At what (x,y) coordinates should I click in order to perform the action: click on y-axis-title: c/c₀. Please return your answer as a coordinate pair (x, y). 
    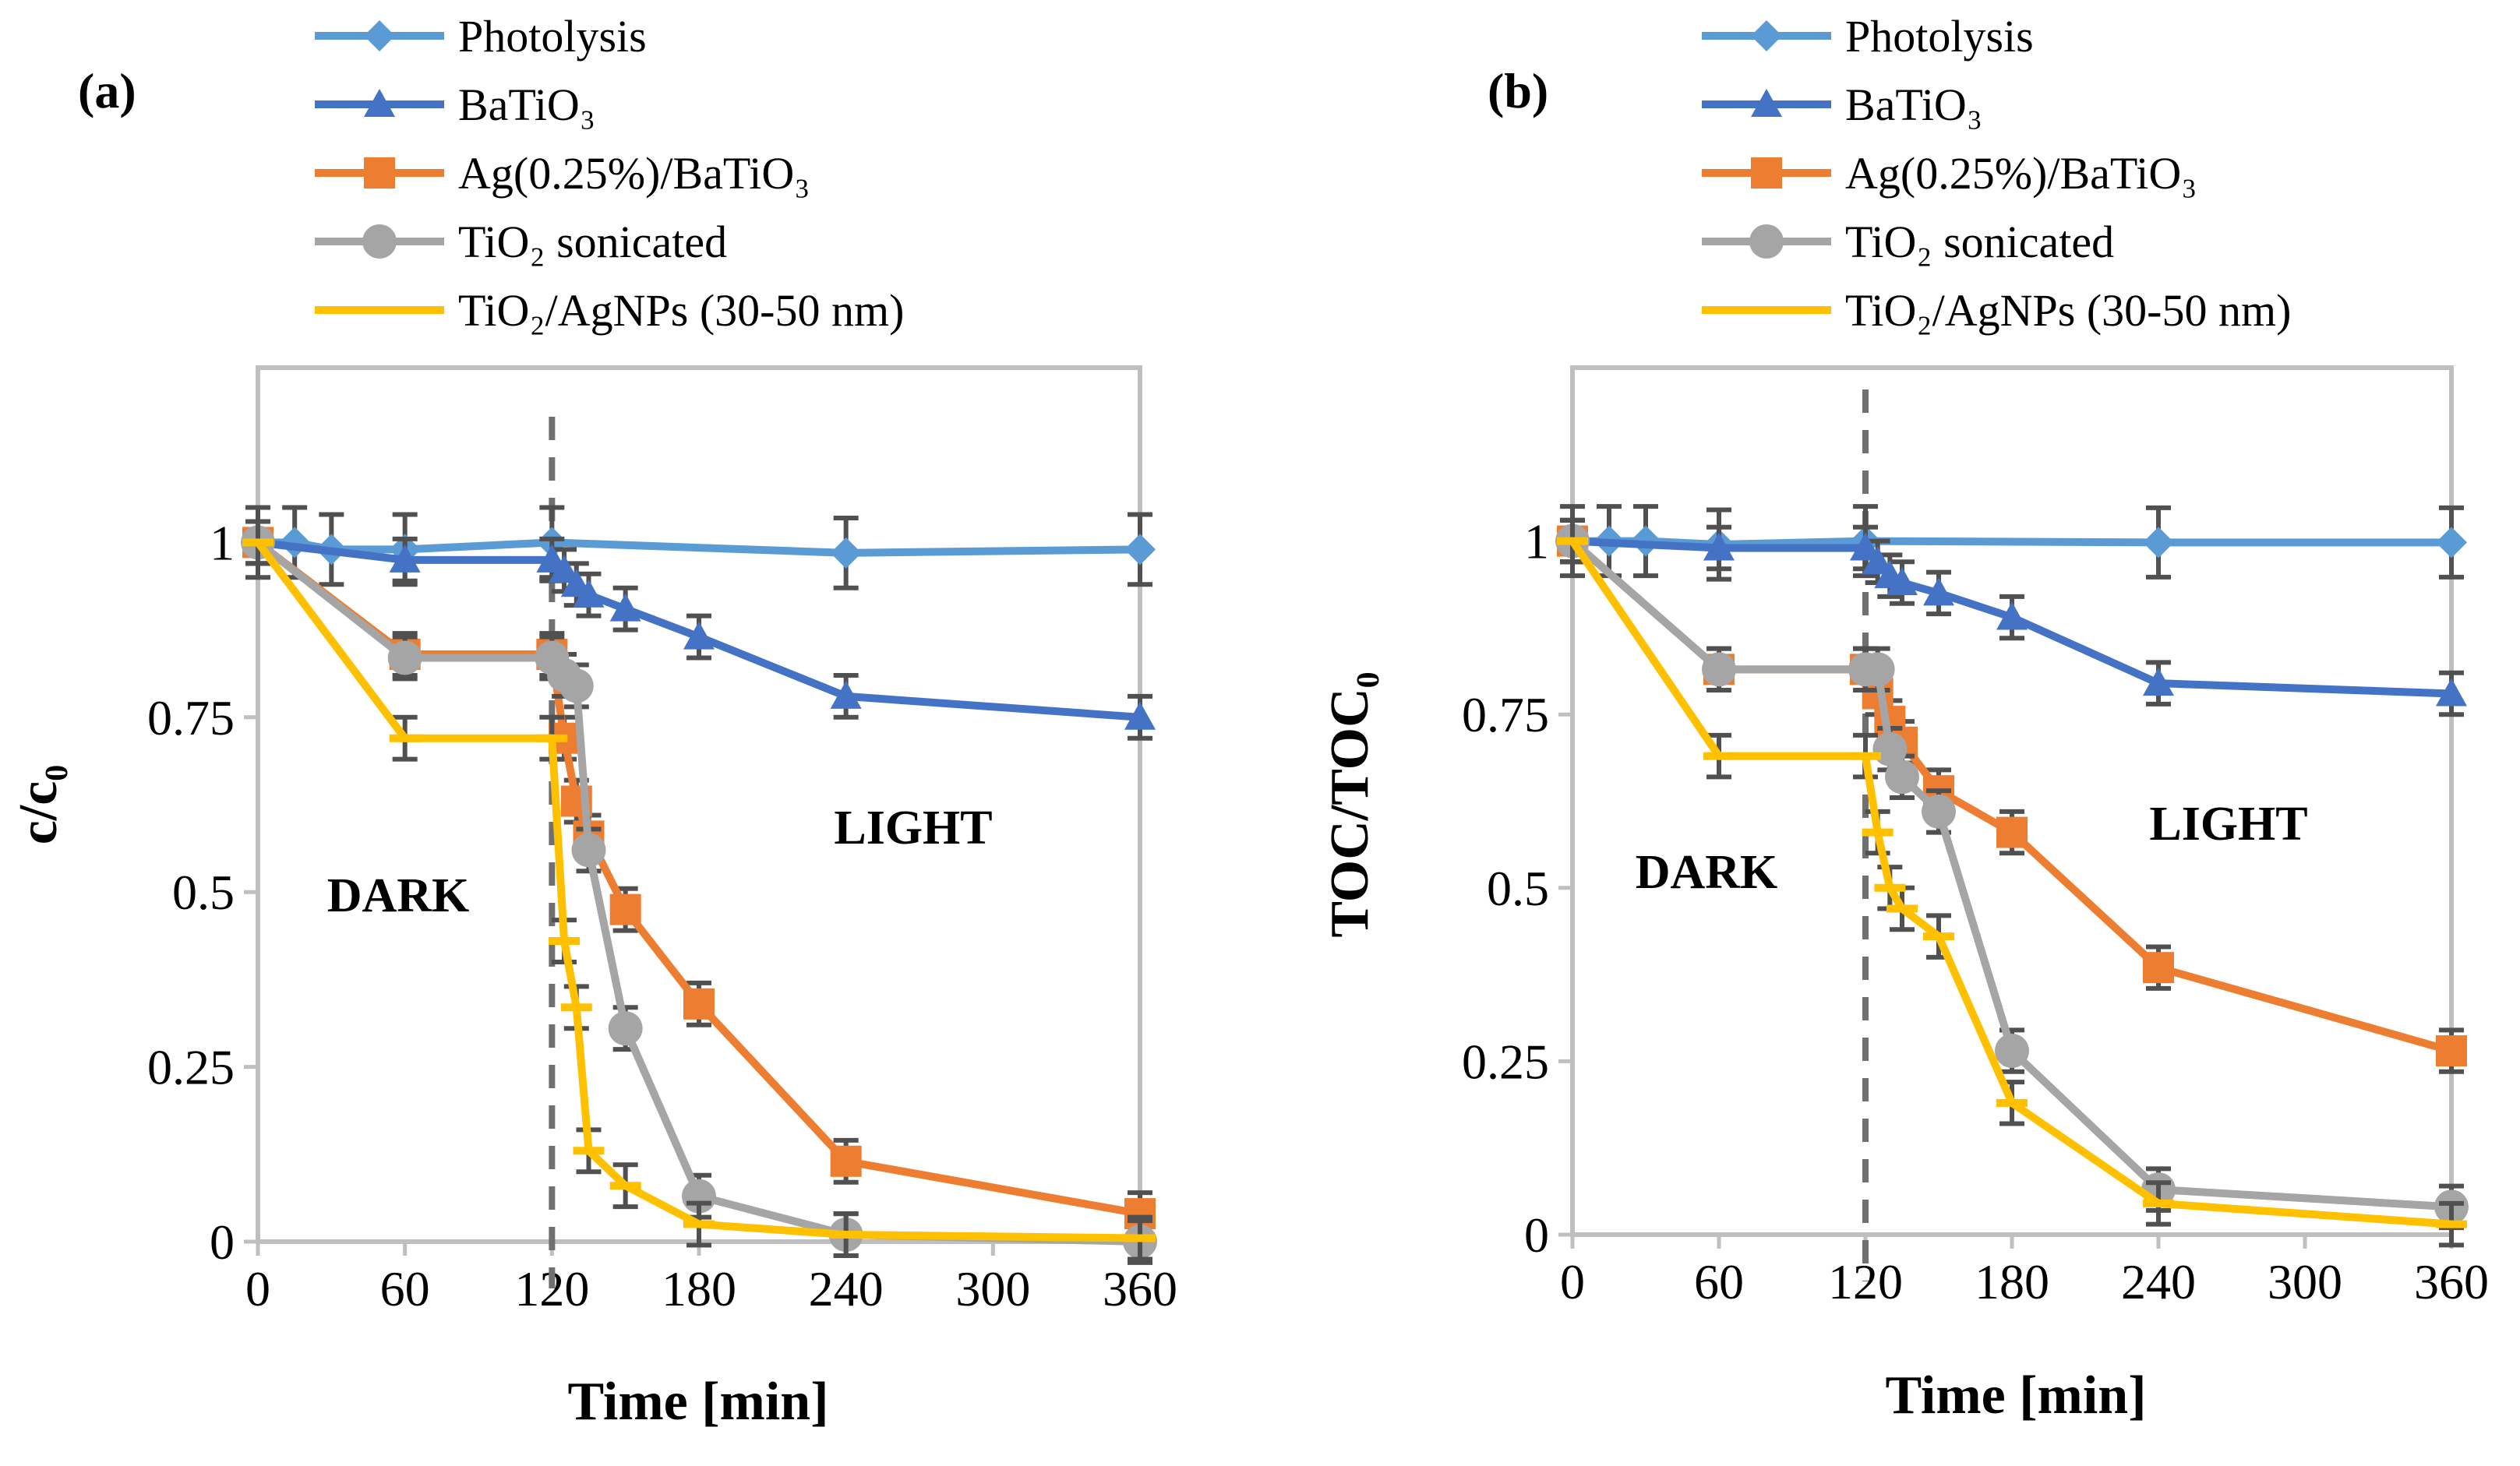
    Looking at the image, I should click on (39, 805).